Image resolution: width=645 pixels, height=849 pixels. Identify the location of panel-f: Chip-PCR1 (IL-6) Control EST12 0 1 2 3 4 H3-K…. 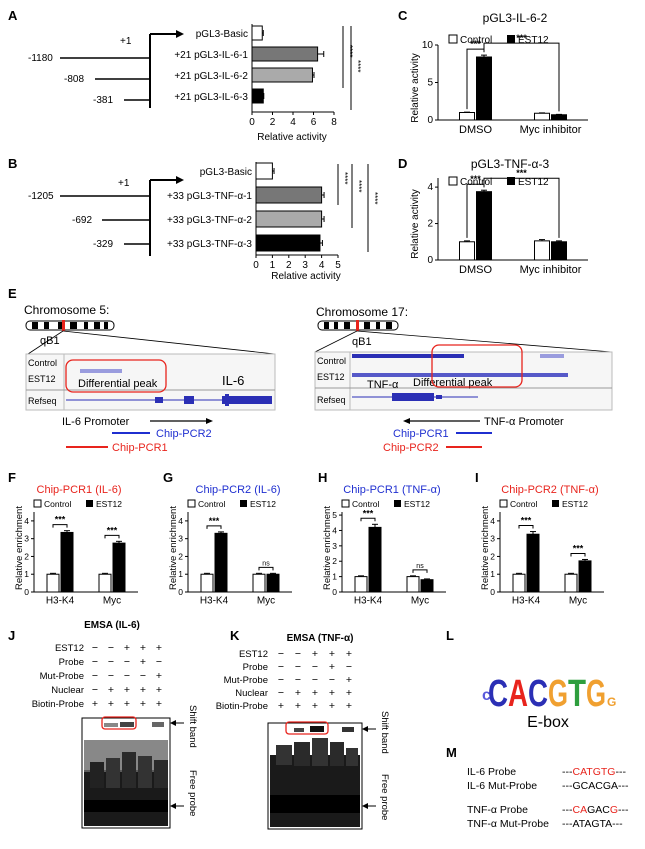
(76, 545).